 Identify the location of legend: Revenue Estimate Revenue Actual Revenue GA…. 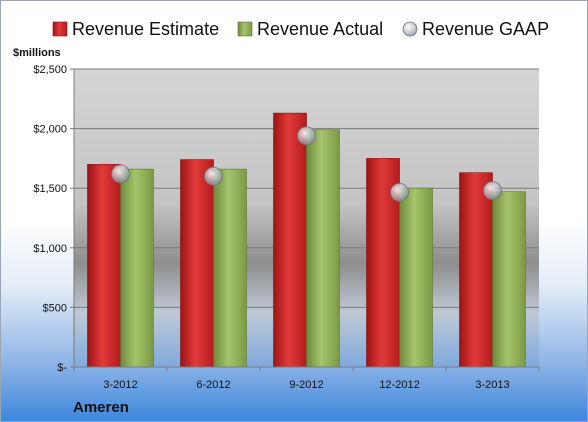
(300, 29).